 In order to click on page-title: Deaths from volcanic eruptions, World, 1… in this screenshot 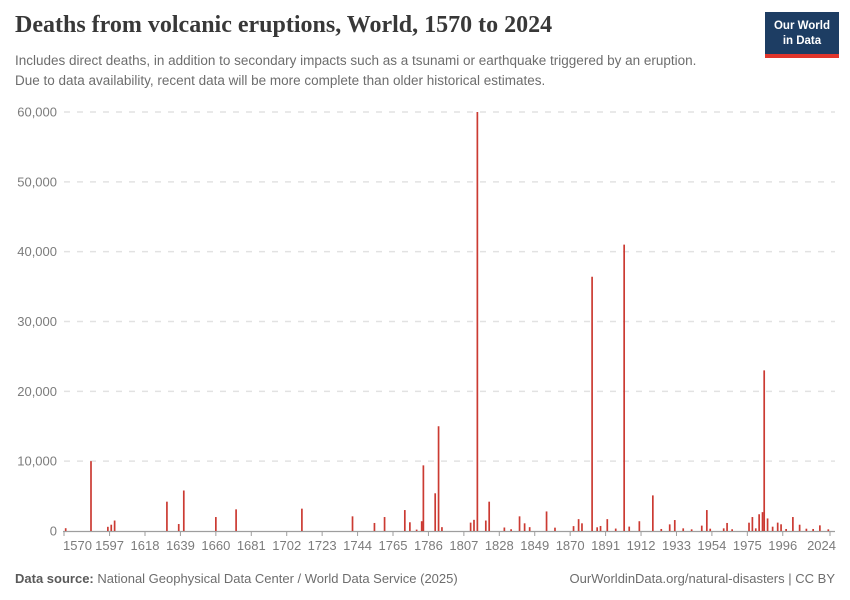, I will do `click(284, 25)`.